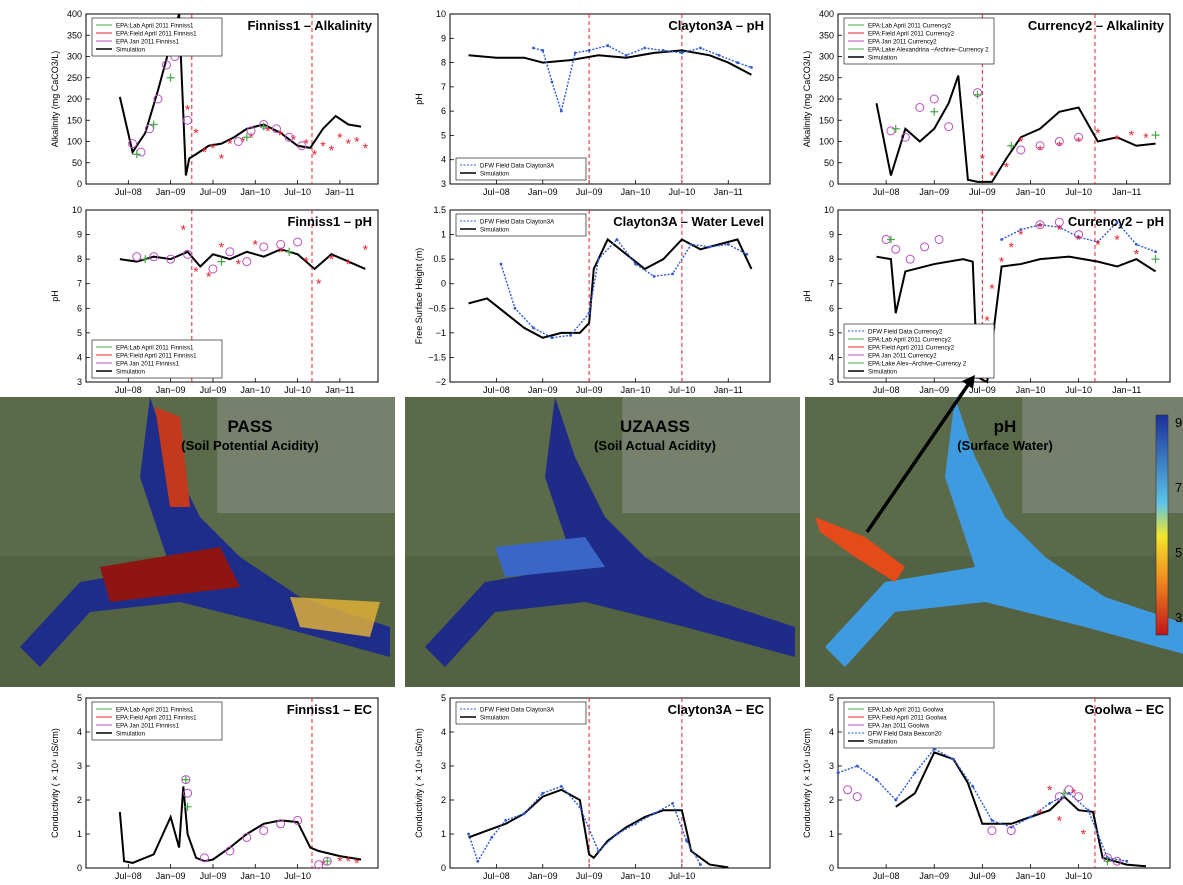 This screenshot has height=885, width=1183. I want to click on series-lab, so click(1025, 120).